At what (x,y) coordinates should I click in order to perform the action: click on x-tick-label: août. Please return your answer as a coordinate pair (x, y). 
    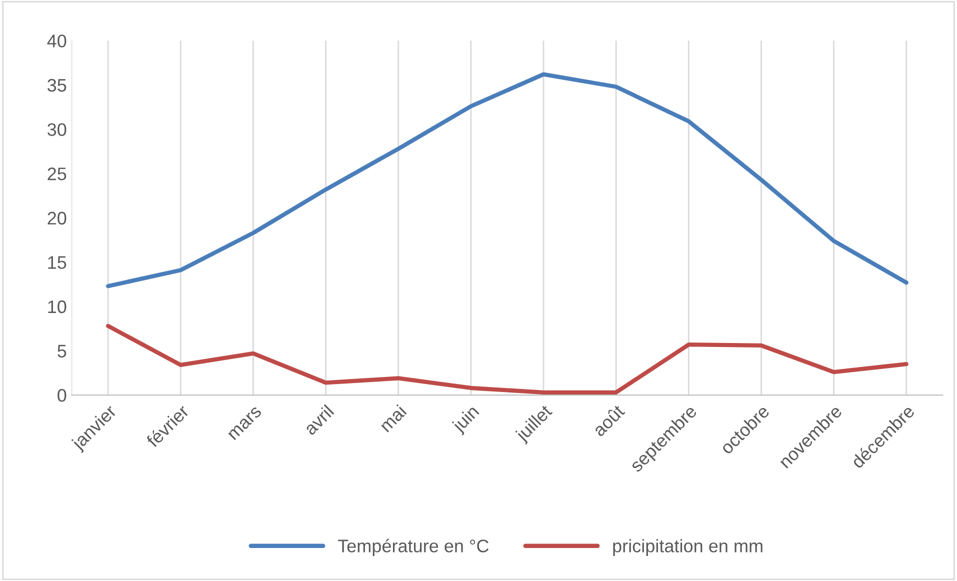
    Looking at the image, I should click on (609, 420).